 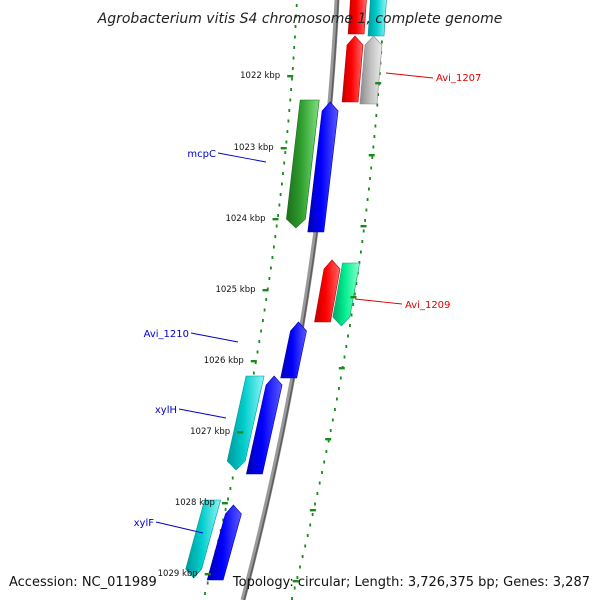 What do you see at coordinates (245, 219) in the screenshot?
I see `scale-tick-label: 1024 kbp` at bounding box center [245, 219].